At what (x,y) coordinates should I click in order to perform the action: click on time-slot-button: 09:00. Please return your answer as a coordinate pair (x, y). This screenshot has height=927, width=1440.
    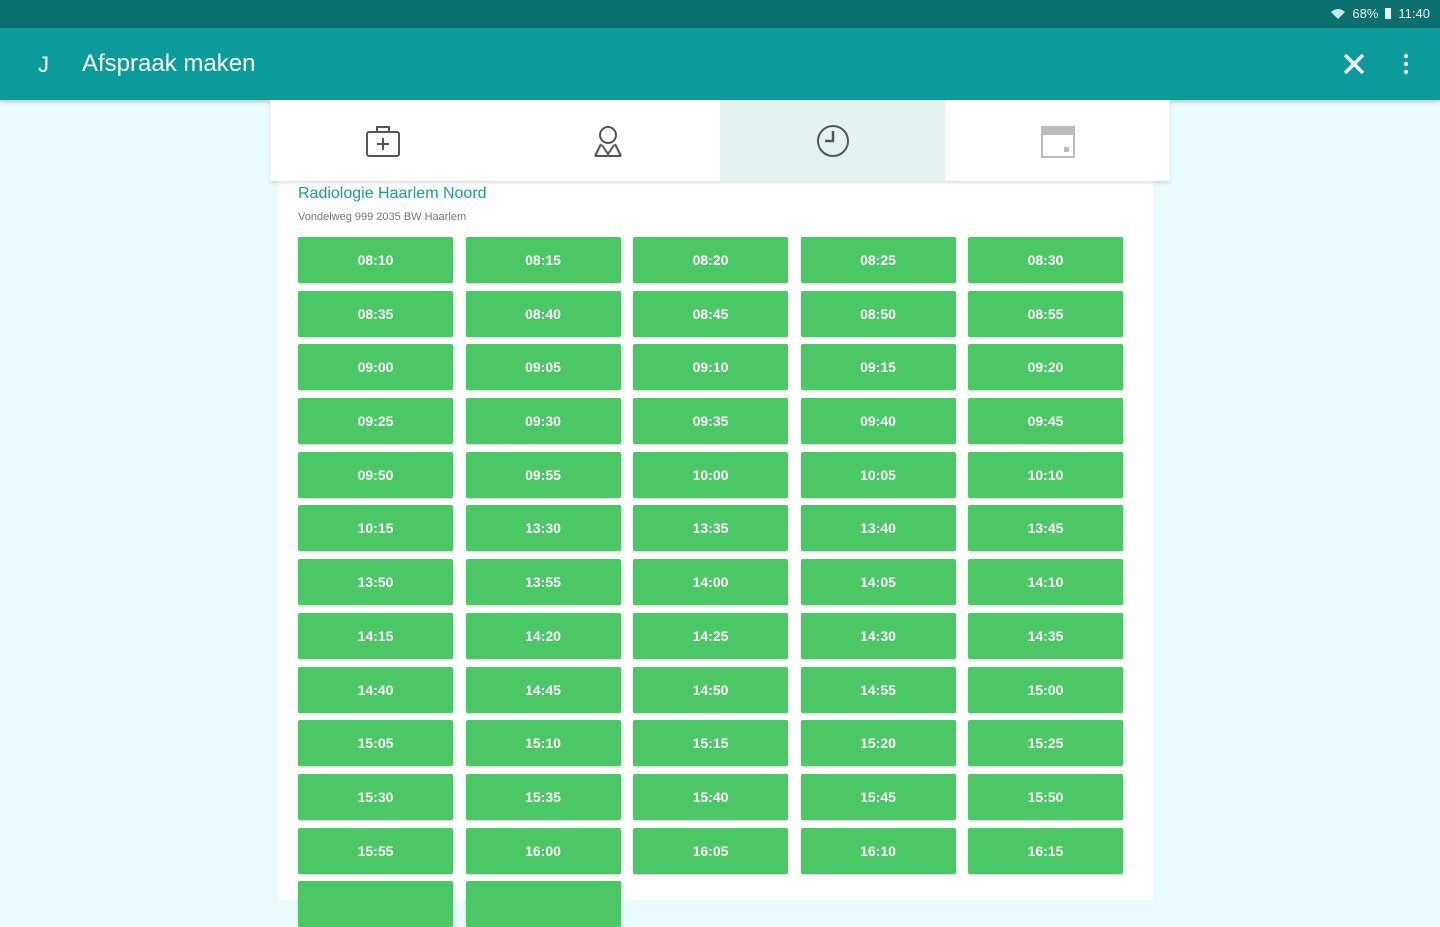
    Looking at the image, I should click on (375, 367).